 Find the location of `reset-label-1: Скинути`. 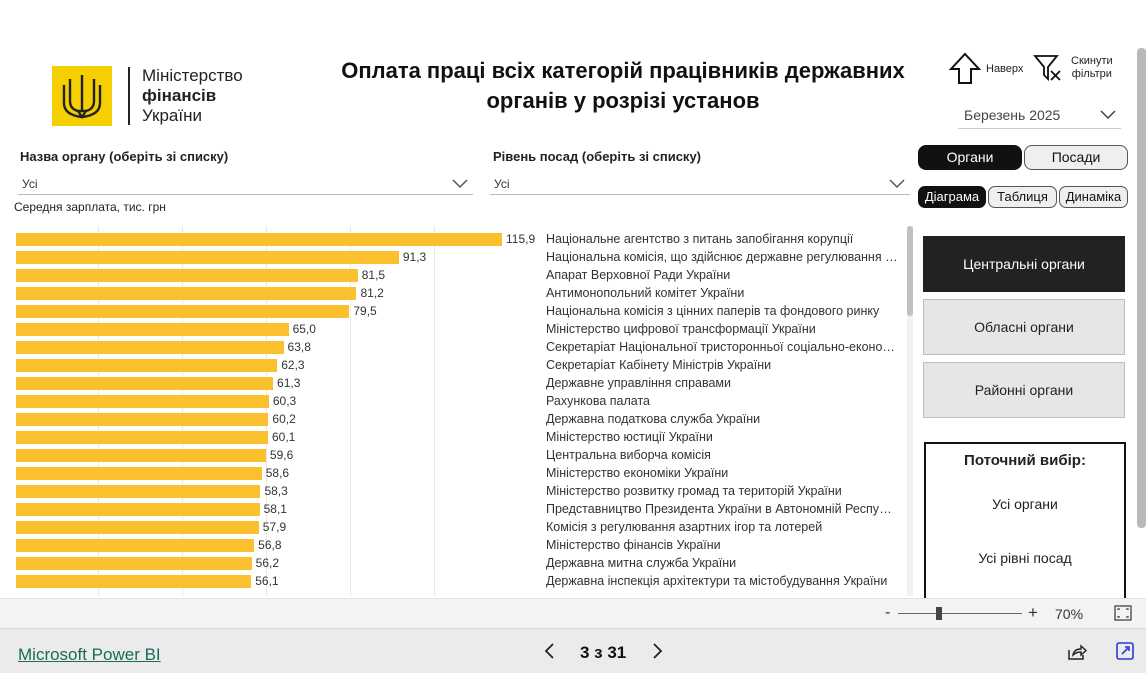

reset-label-1: Скинути is located at coordinates (1092, 61).